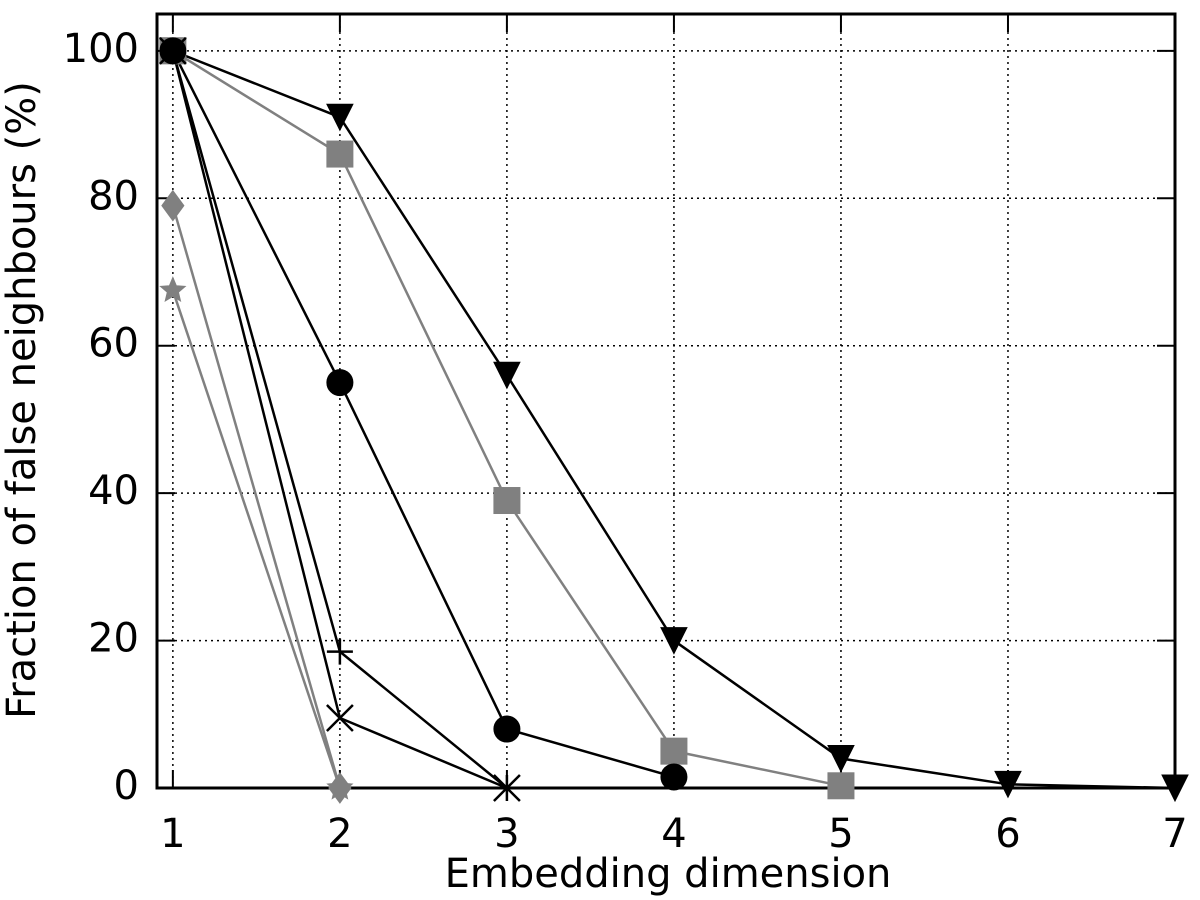  What do you see at coordinates (1007, 834) in the screenshot?
I see `x-tick-label: 6` at bounding box center [1007, 834].